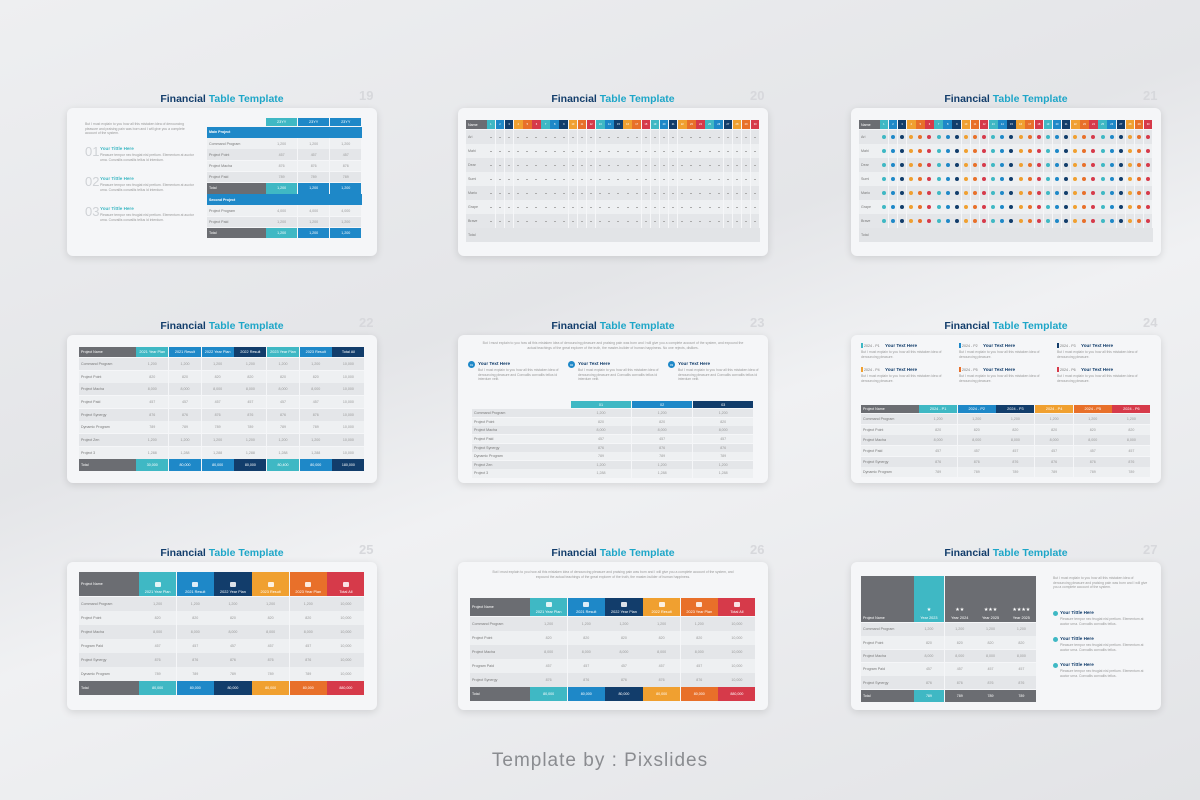 The height and width of the screenshot is (800, 1200). Describe the element at coordinates (887, 629) in the screenshot. I see `row-name: Command Program` at that location.